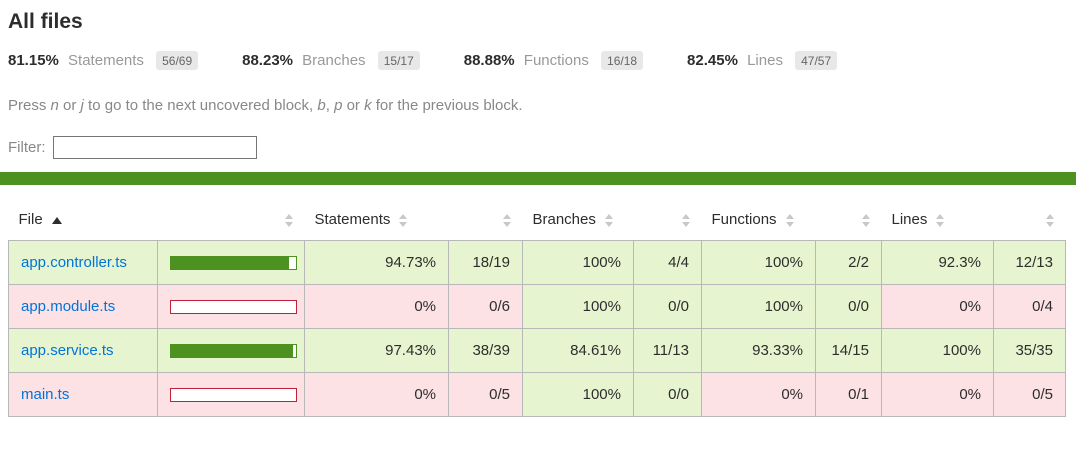 The width and height of the screenshot is (1076, 456). I want to click on file-cell: app.controller.ts, so click(83, 262).